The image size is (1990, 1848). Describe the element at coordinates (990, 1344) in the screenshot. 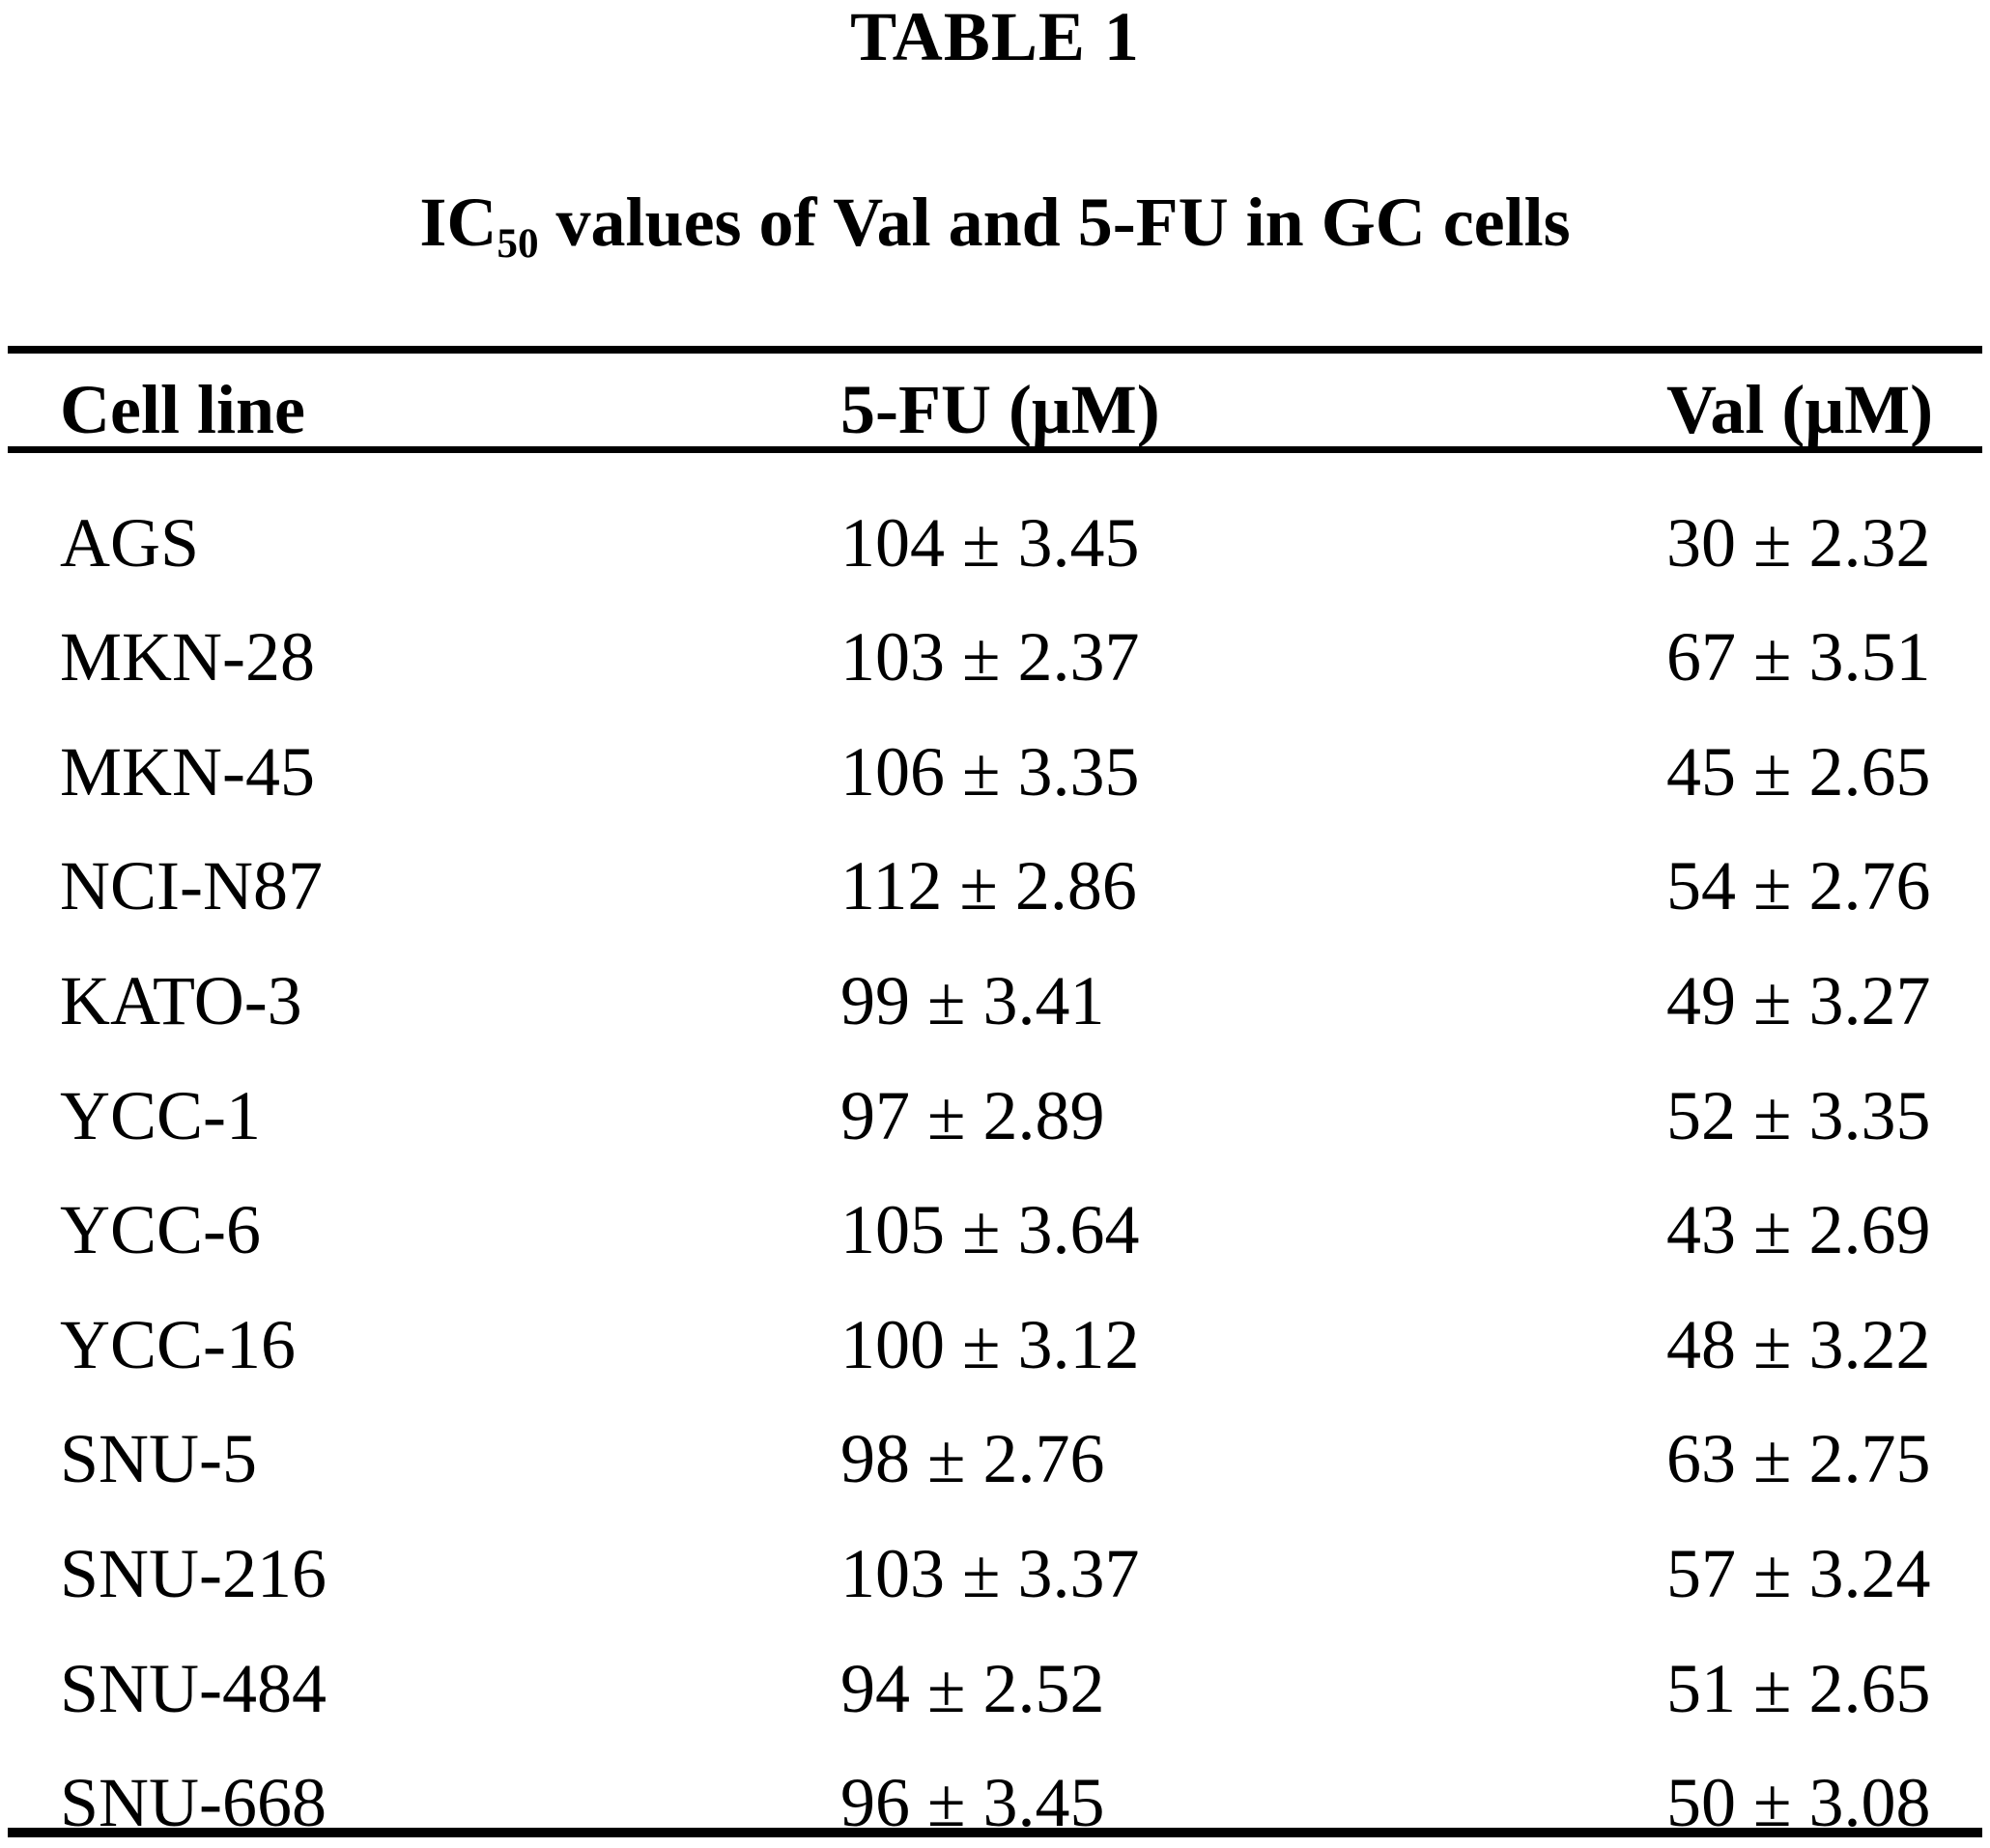

I see `fu-value-cell: 100 ± 3.12` at that location.